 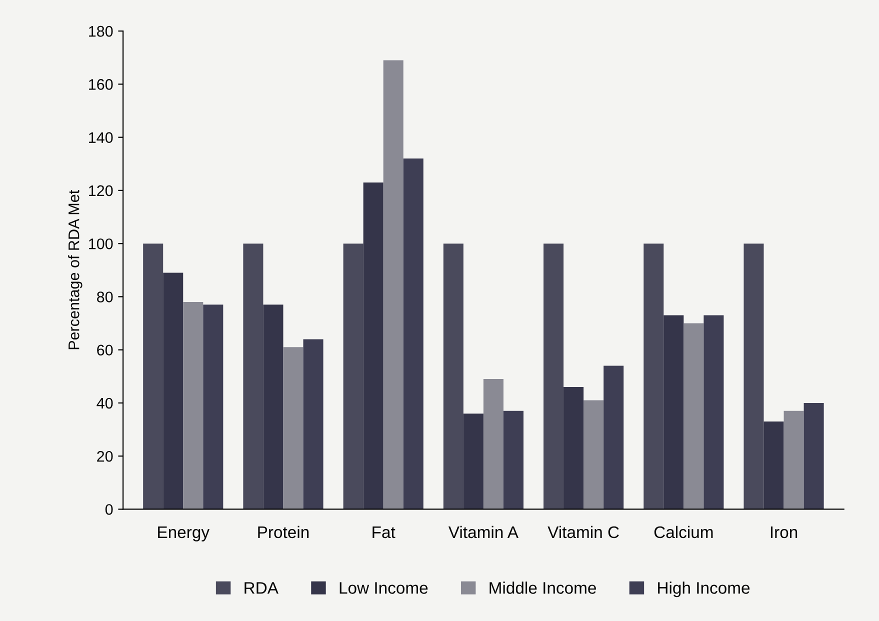 I want to click on legend-label: Low Income, so click(x=384, y=588).